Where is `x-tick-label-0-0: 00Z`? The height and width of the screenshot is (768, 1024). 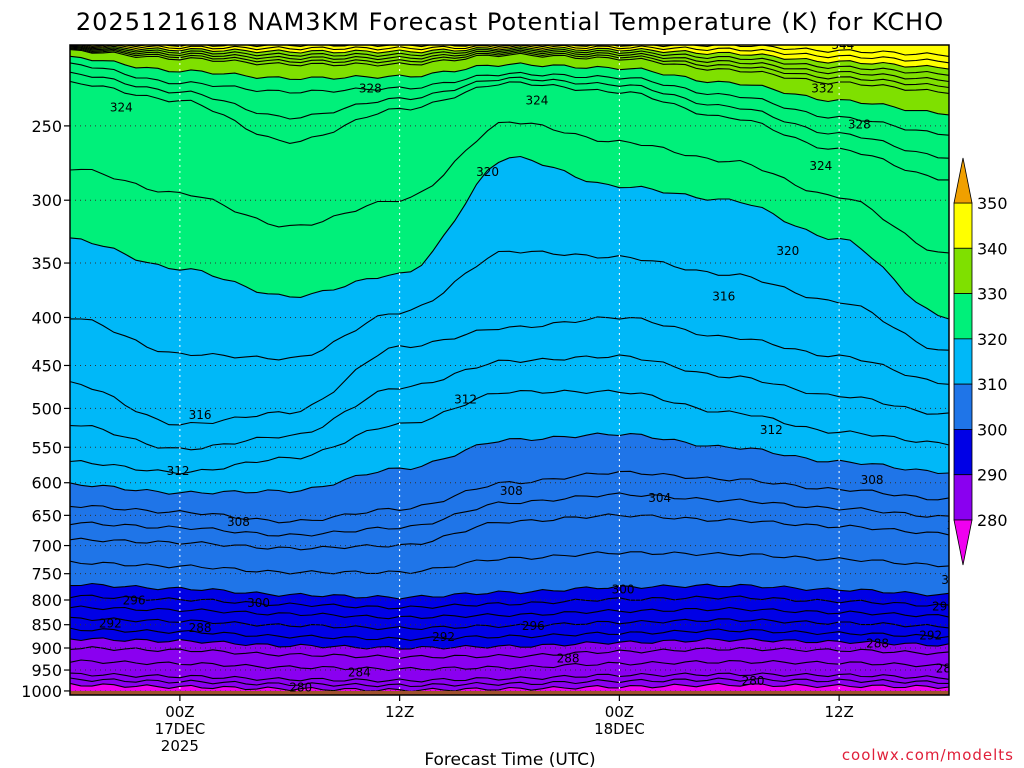 x-tick-label-0-0: 00Z is located at coordinates (179, 712).